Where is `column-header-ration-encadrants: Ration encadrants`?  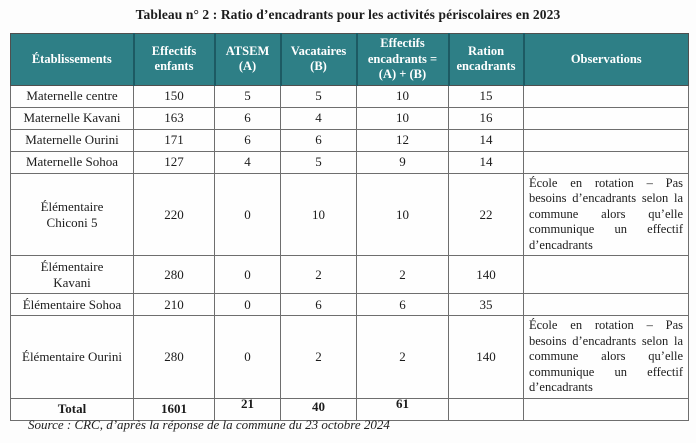 column-header-ration-encadrants: Ration encadrants is located at coordinates (485, 59).